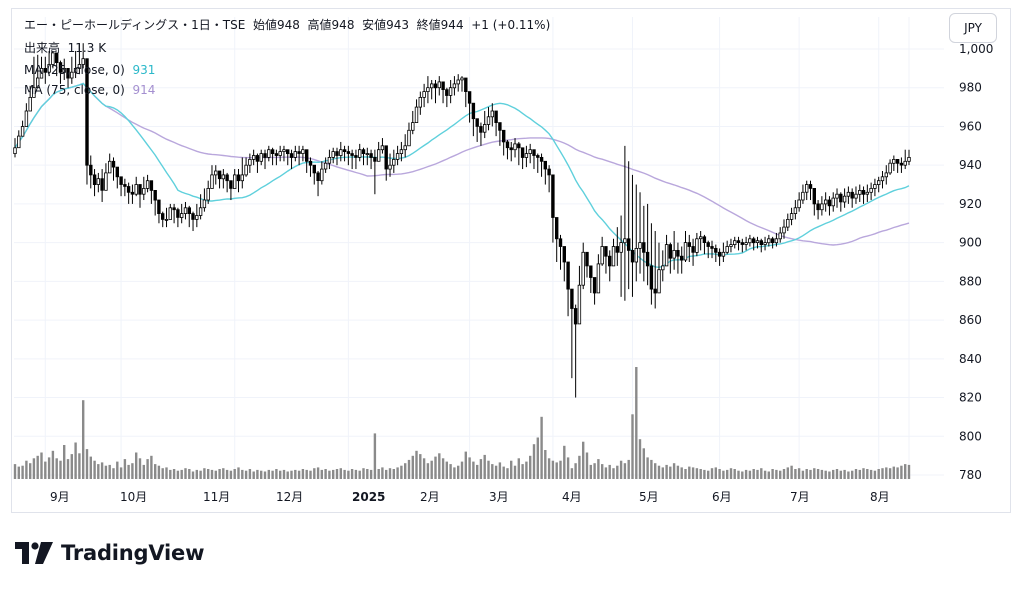  Describe the element at coordinates (109, 553) in the screenshot. I see `tradingview-logo: TradingView` at that location.